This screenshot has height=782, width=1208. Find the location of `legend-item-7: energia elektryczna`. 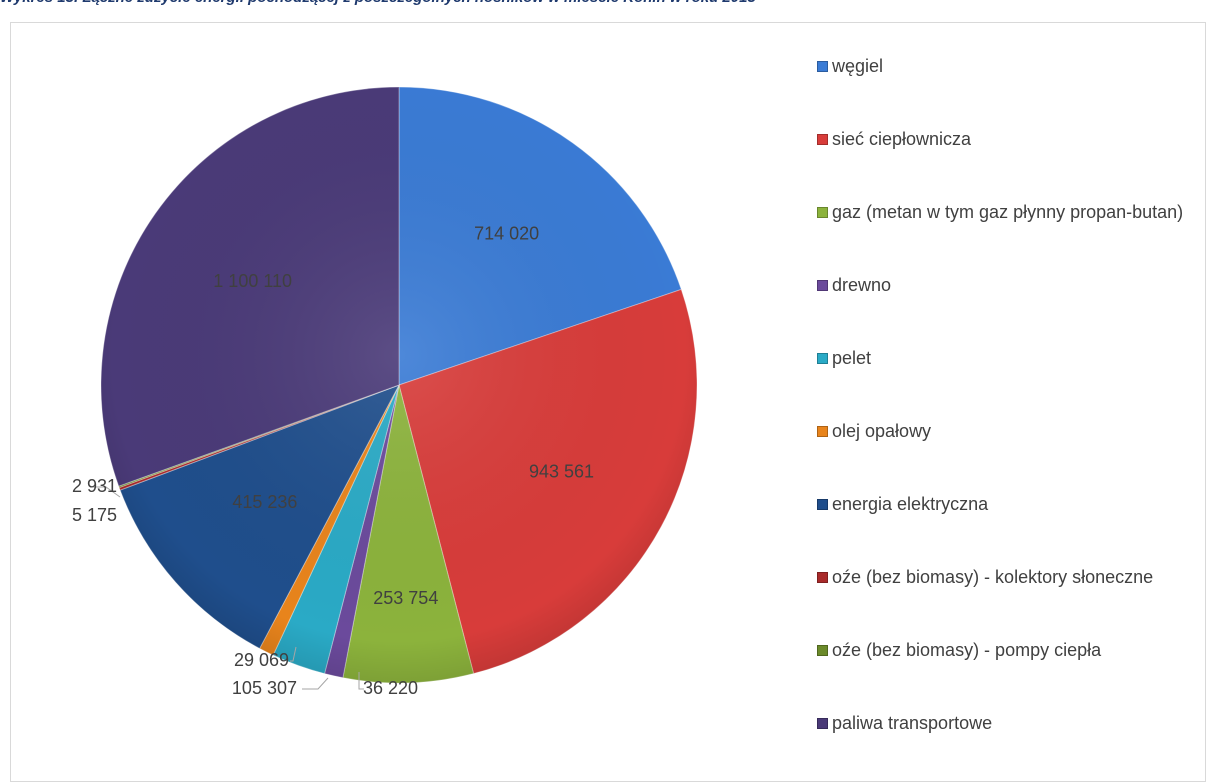

legend-item-7: energia elektryczna is located at coordinates (1007, 504).